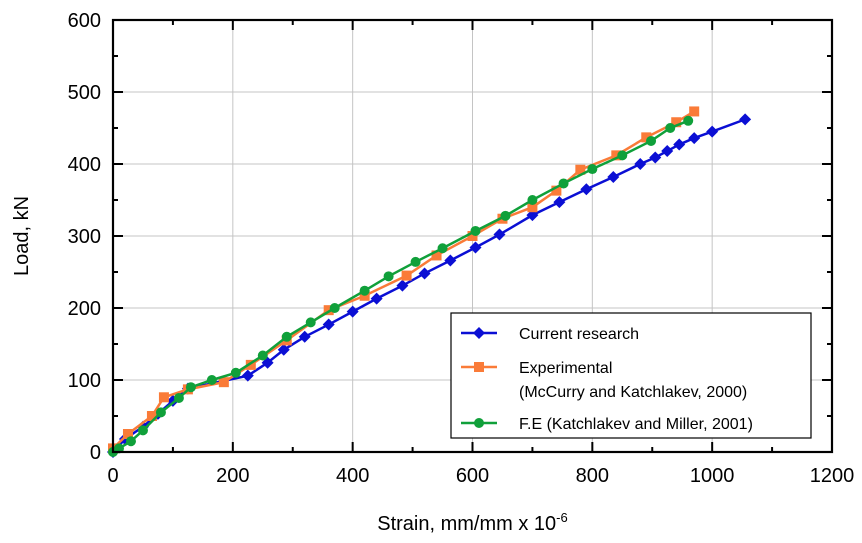  I want to click on legend-label: Current research, so click(579, 334).